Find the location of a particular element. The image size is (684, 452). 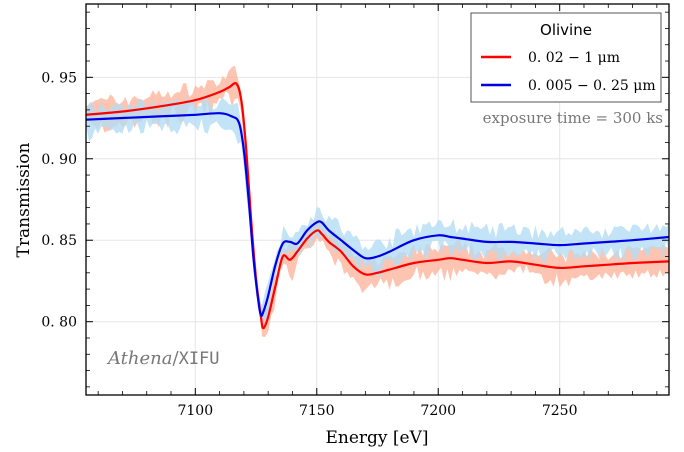

watermark-xifu: XIFU is located at coordinates (199, 359).